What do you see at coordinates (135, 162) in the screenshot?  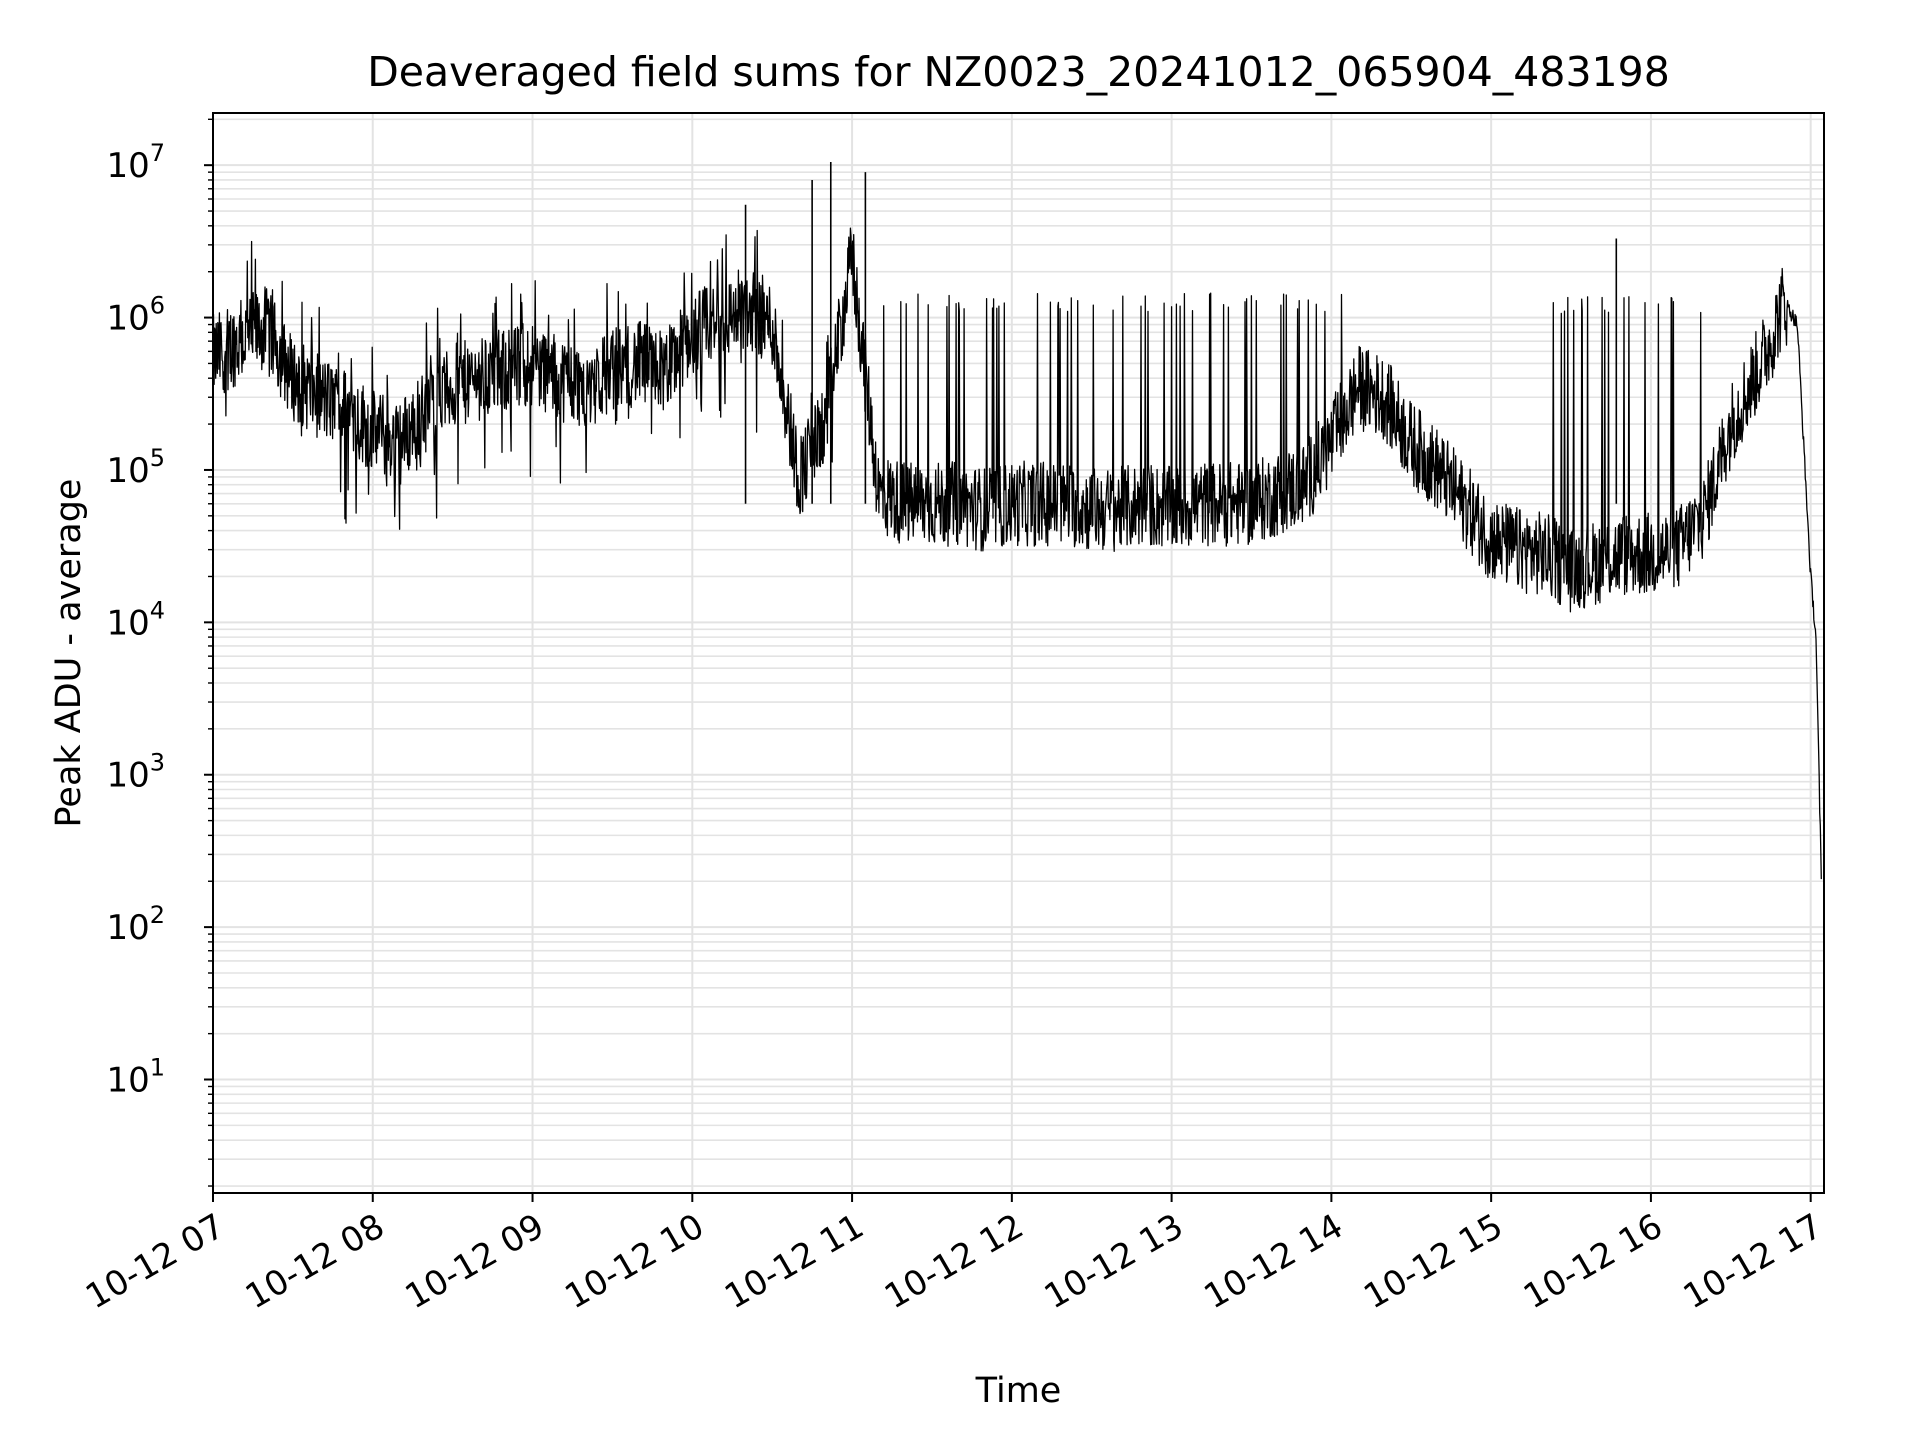 I see `y-tick-label: 10⁷` at bounding box center [135, 162].